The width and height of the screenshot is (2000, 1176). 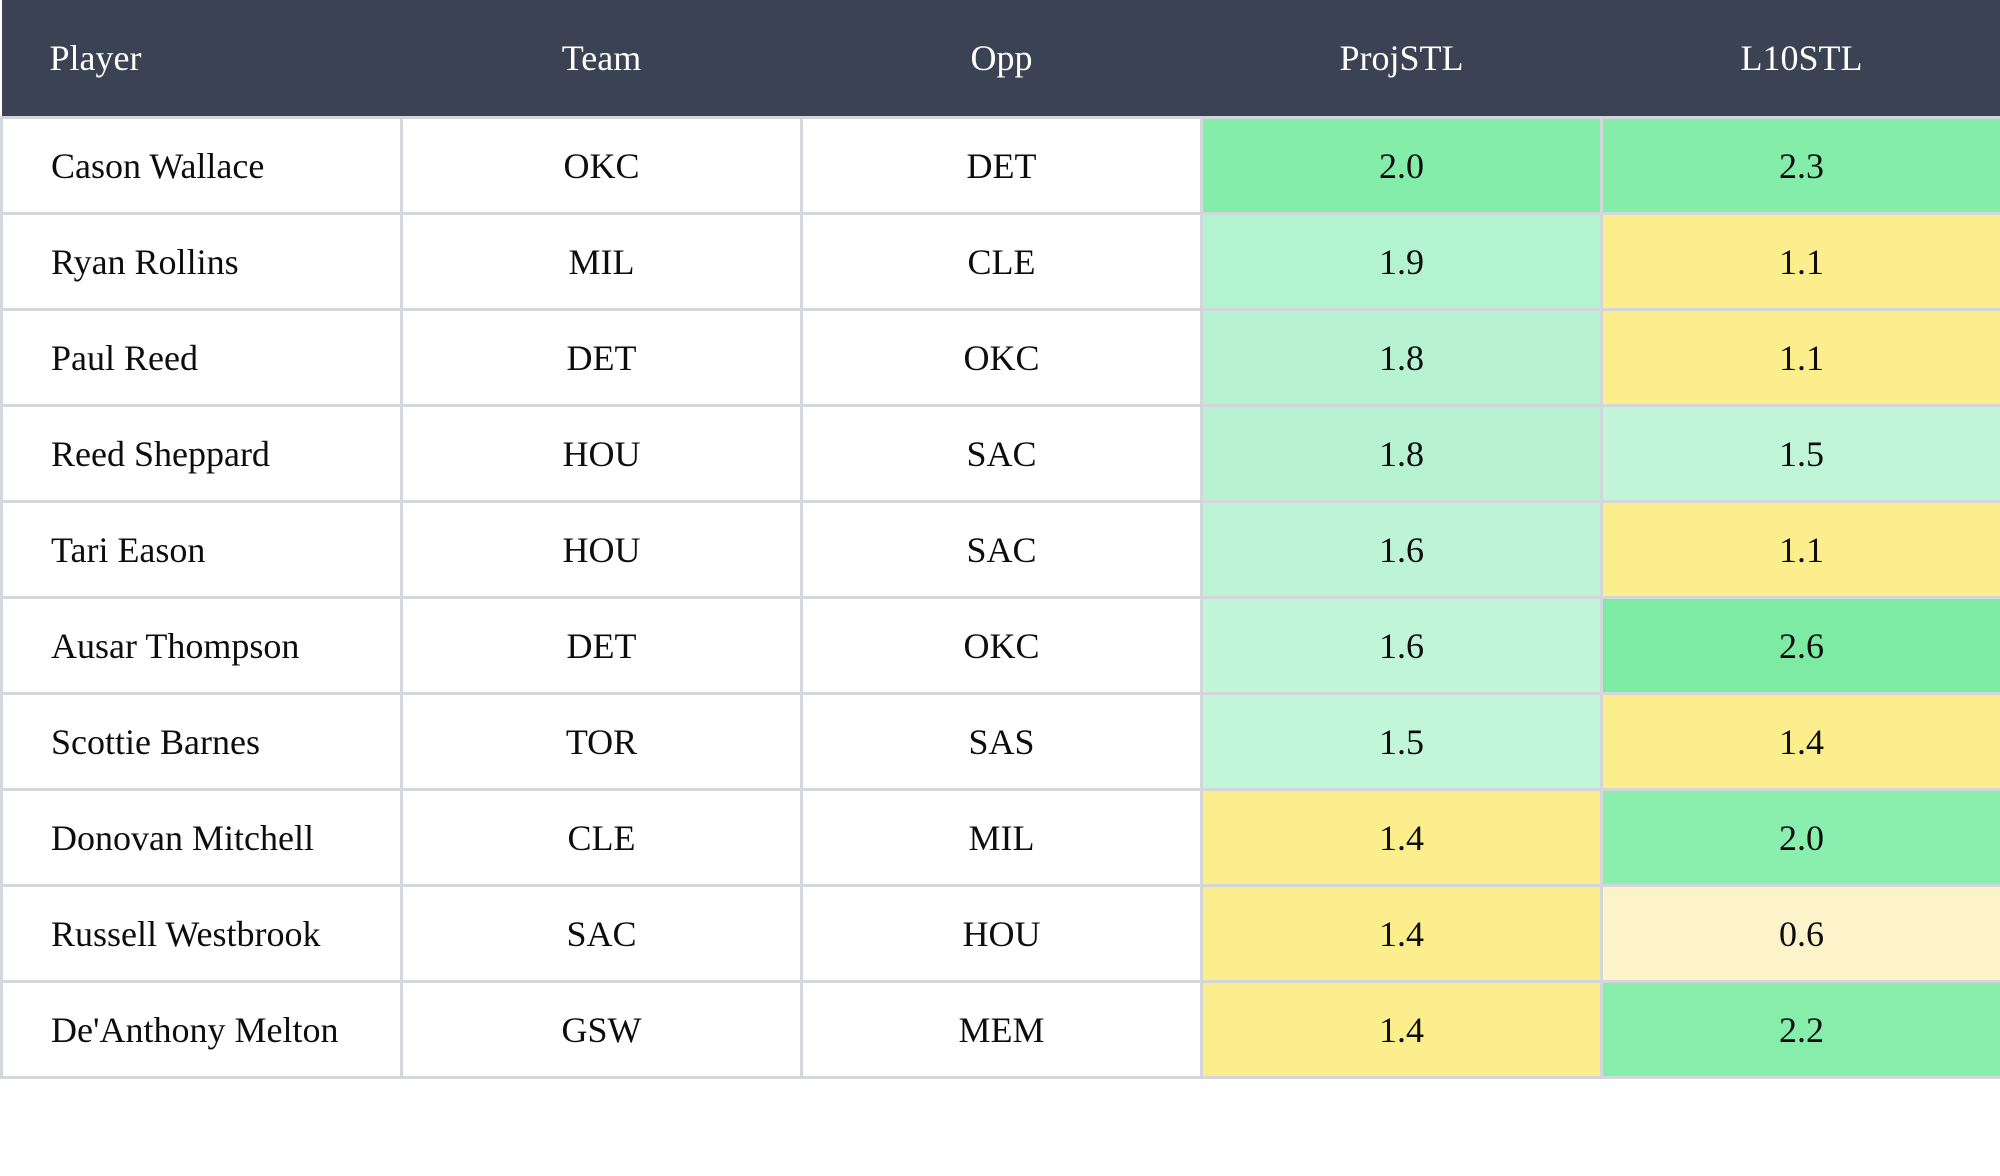 I want to click on table-row: Tari Eason HOU SAC 1.6 1.1, so click(x=1000, y=549).